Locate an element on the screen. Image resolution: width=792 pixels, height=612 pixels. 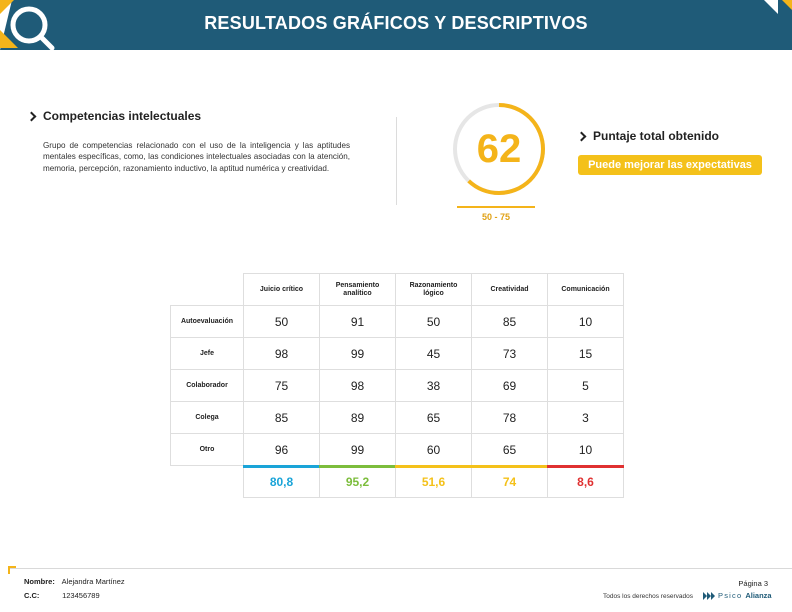
score-range: 50 - 75 is located at coordinates (496, 217).